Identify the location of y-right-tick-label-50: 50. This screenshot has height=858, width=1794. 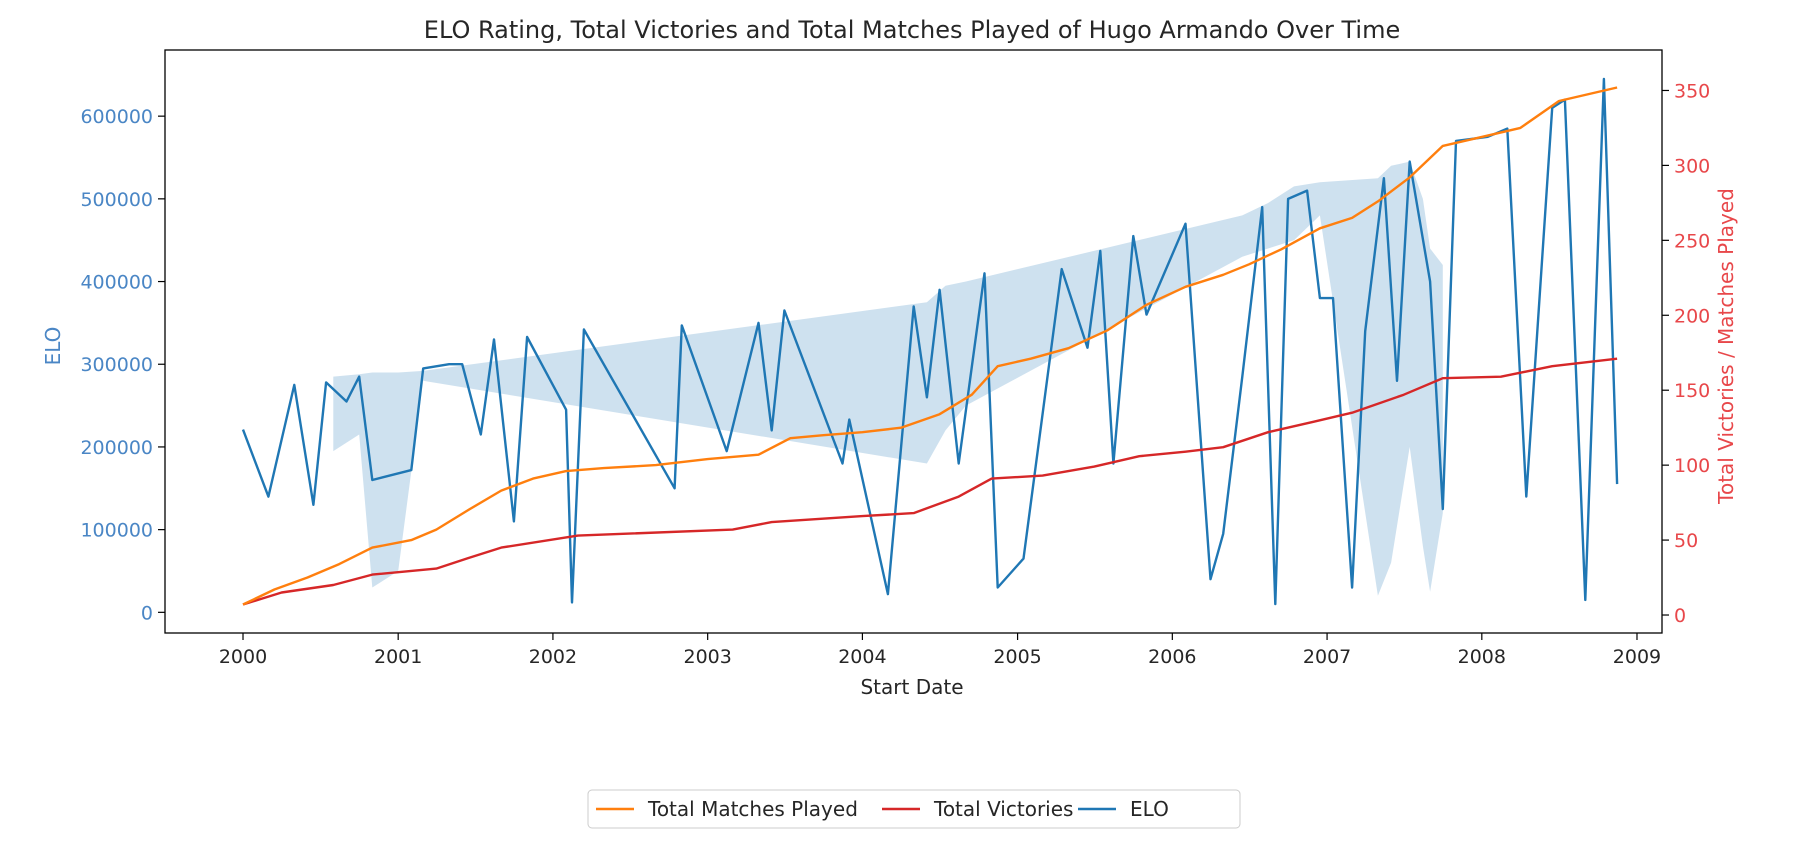
(1686, 541).